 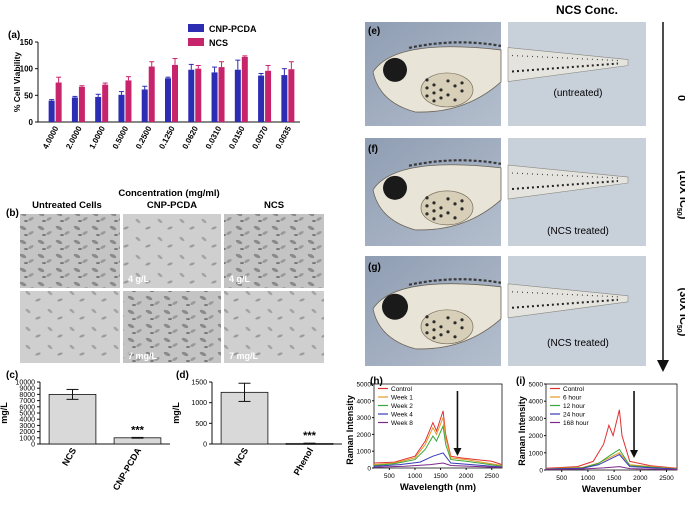 What do you see at coordinates (27, 395) in the screenshot?
I see `y-tick-label-c: 8000` at bounding box center [27, 395].